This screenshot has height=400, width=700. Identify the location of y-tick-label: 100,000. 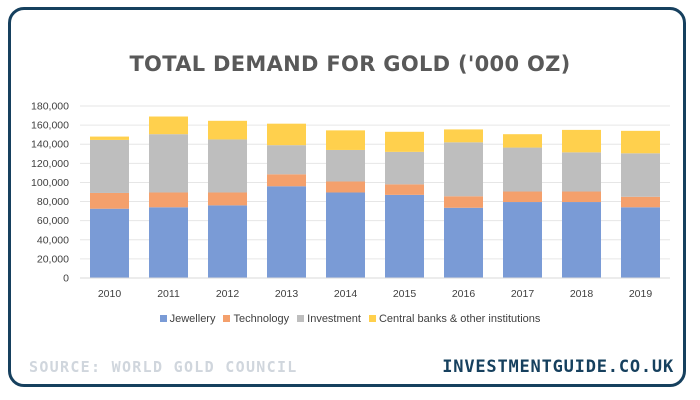
(50, 183).